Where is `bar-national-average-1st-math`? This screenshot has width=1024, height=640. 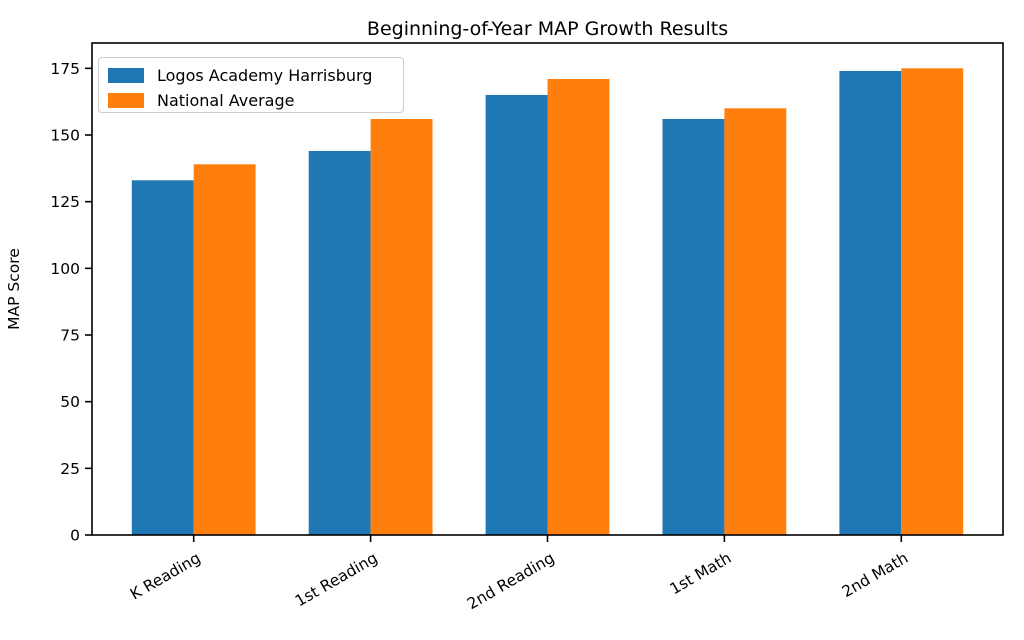 bar-national-average-1st-math is located at coordinates (755, 322).